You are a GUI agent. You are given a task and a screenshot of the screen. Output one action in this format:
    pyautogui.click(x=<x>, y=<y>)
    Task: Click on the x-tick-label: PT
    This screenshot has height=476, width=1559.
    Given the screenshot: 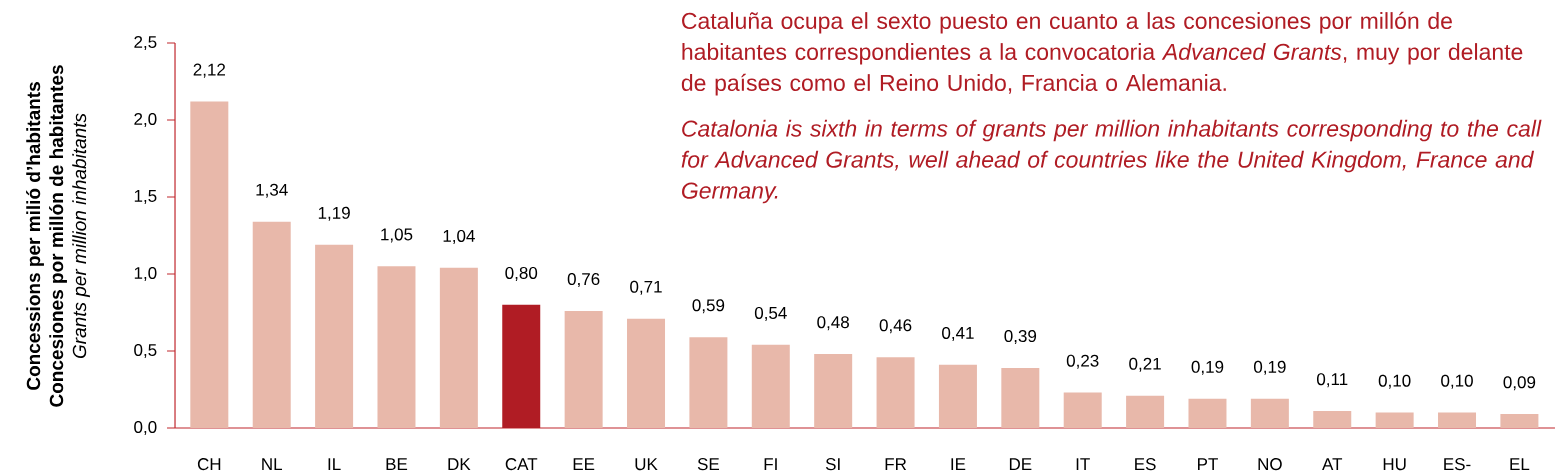 What is the action you would take?
    pyautogui.click(x=1208, y=464)
    